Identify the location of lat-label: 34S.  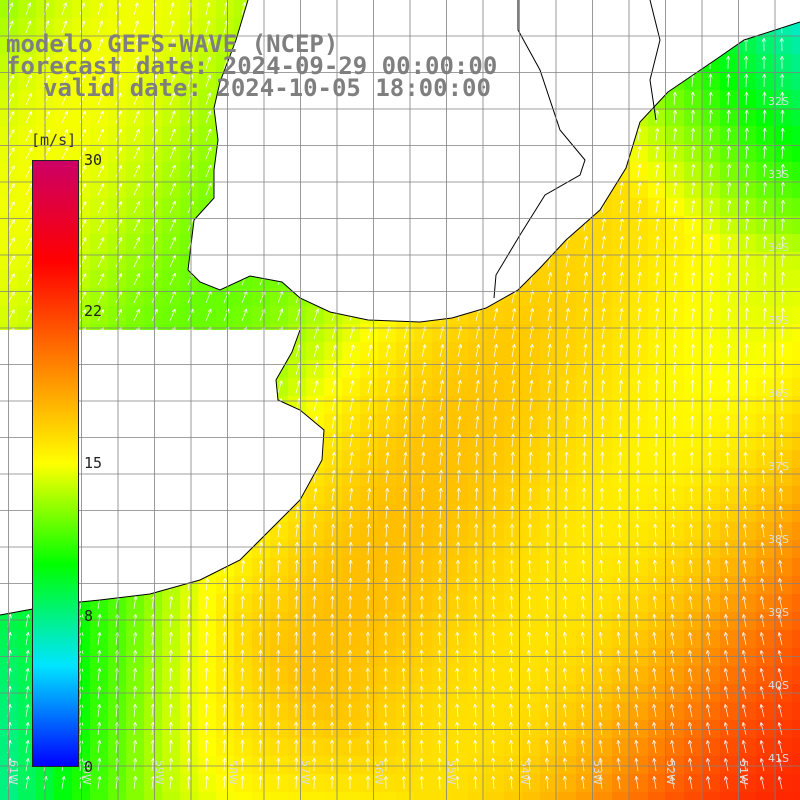
(778, 247).